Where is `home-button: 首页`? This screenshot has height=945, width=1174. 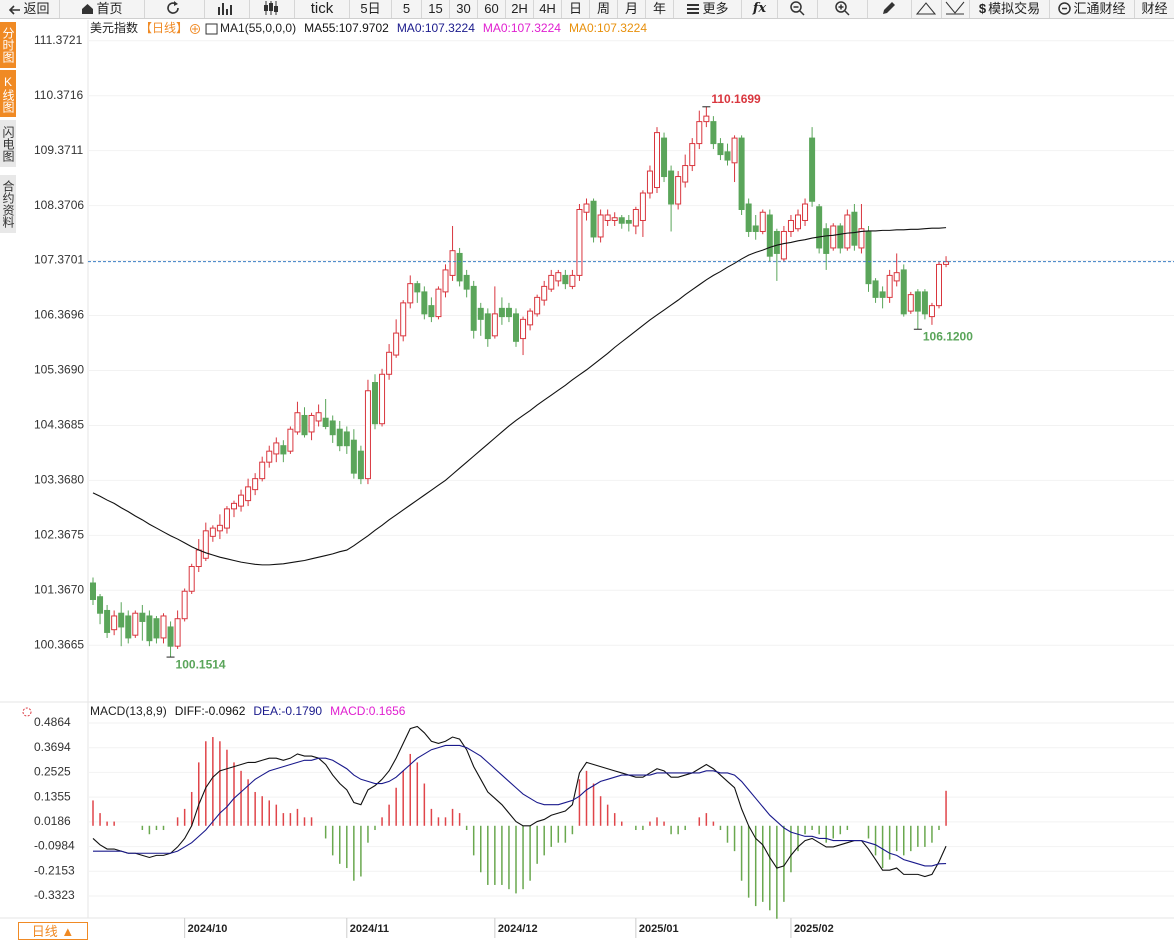 home-button: 首页 is located at coordinates (102, 9).